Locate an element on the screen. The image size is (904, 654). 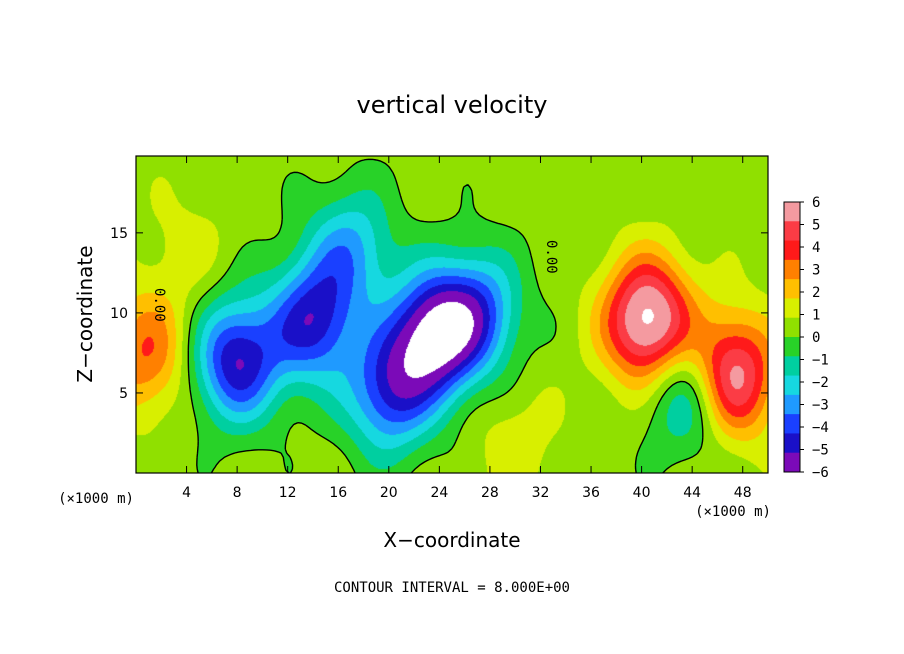
colorbar-label: 3 is located at coordinates (816, 271).